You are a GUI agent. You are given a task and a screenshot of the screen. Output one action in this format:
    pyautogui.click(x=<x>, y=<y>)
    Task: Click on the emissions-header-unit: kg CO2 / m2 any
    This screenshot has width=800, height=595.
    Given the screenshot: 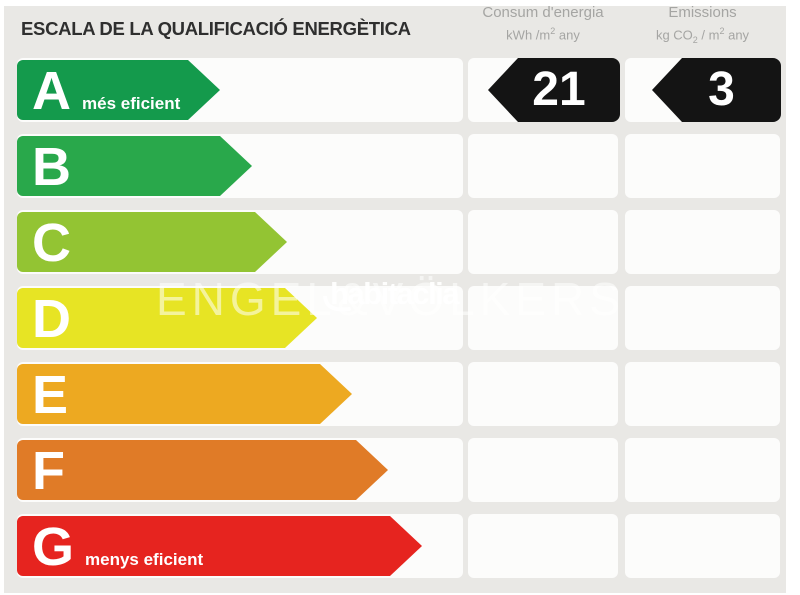 What is the action you would take?
    pyautogui.click(x=702, y=35)
    